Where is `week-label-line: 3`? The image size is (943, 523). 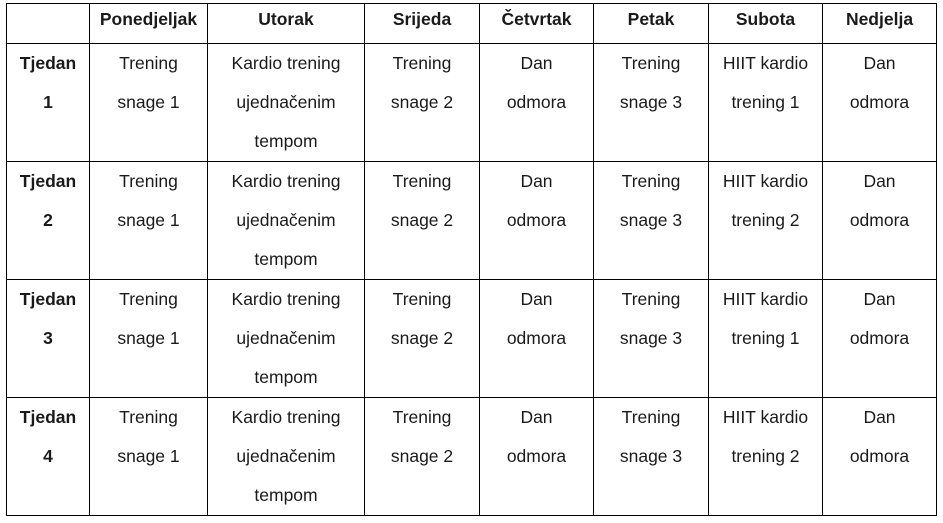 week-label-line: 3 is located at coordinates (48, 338).